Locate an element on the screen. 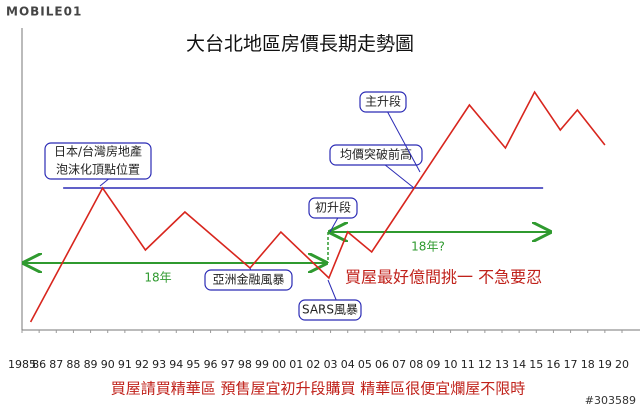 This screenshot has width=640, height=410. x-tick-label: 98 is located at coordinates (245, 364).